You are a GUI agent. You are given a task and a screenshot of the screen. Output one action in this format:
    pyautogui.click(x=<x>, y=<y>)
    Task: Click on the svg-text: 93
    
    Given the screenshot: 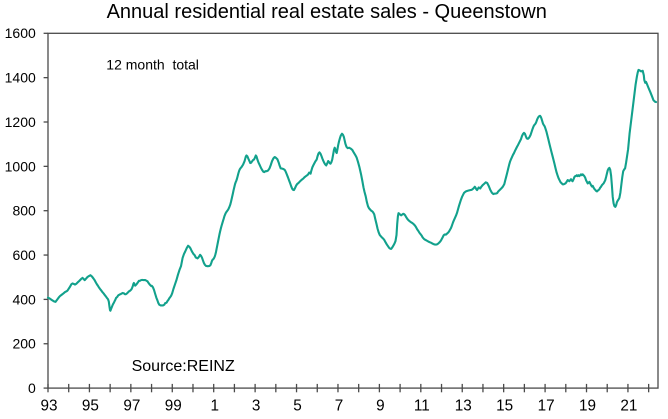 What is the action you would take?
    pyautogui.click(x=48, y=406)
    